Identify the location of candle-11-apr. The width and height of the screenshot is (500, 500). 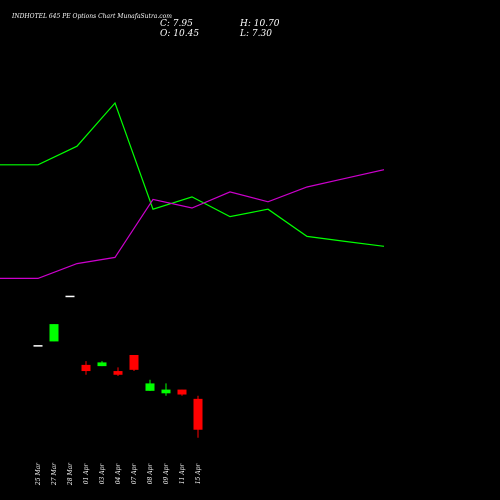
(182, 392).